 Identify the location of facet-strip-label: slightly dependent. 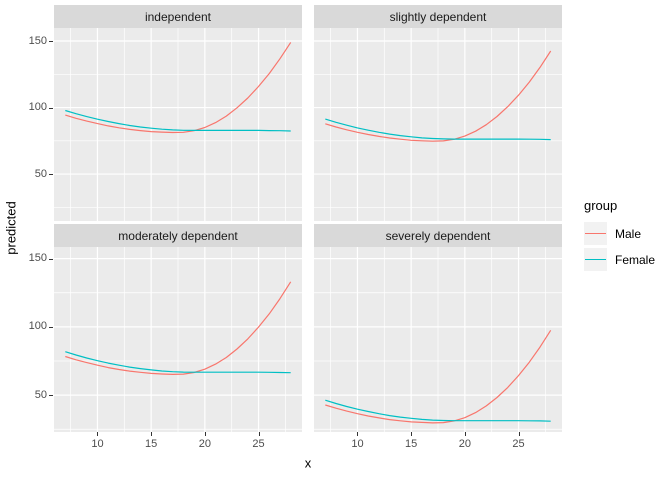
(438, 16).